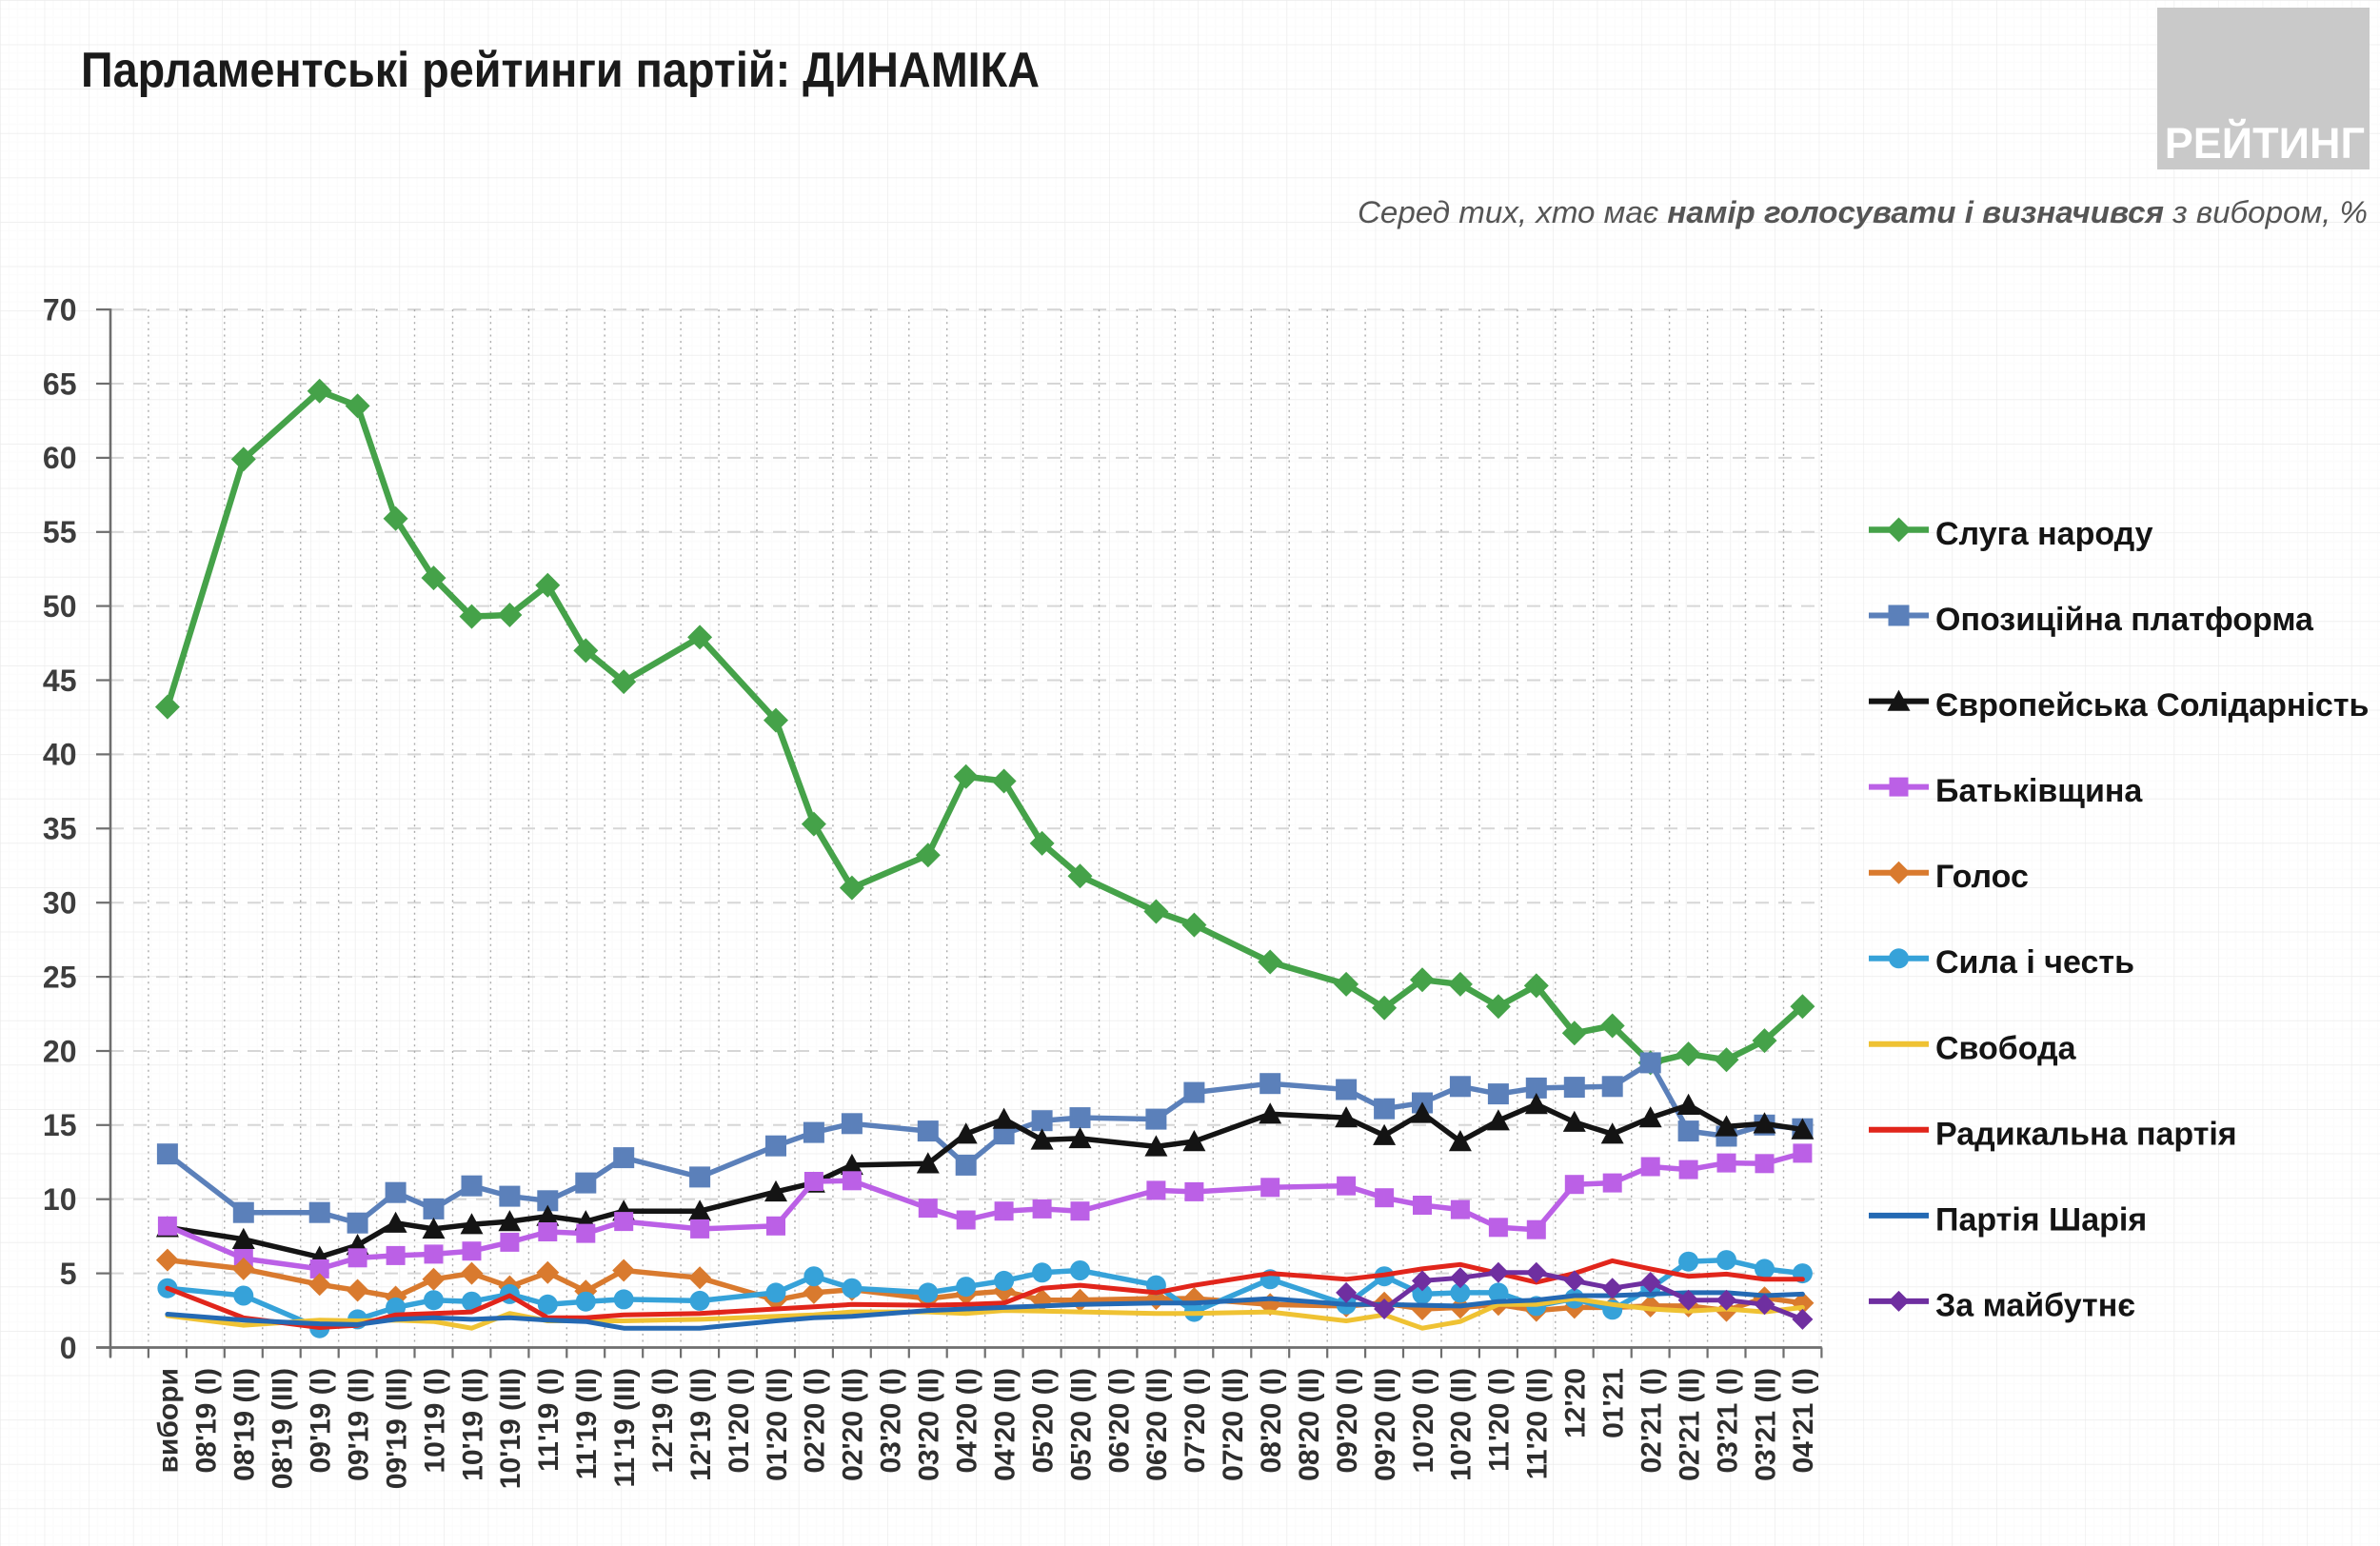 Image resolution: width=2380 pixels, height=1546 pixels. What do you see at coordinates (1347, 1421) in the screenshot?
I see `svg-text: 09'20 (I)` at bounding box center [1347, 1421].